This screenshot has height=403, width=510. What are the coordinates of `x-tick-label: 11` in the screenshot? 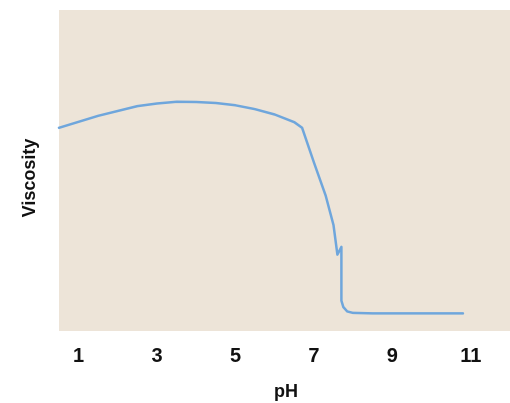 It's located at (470, 356).